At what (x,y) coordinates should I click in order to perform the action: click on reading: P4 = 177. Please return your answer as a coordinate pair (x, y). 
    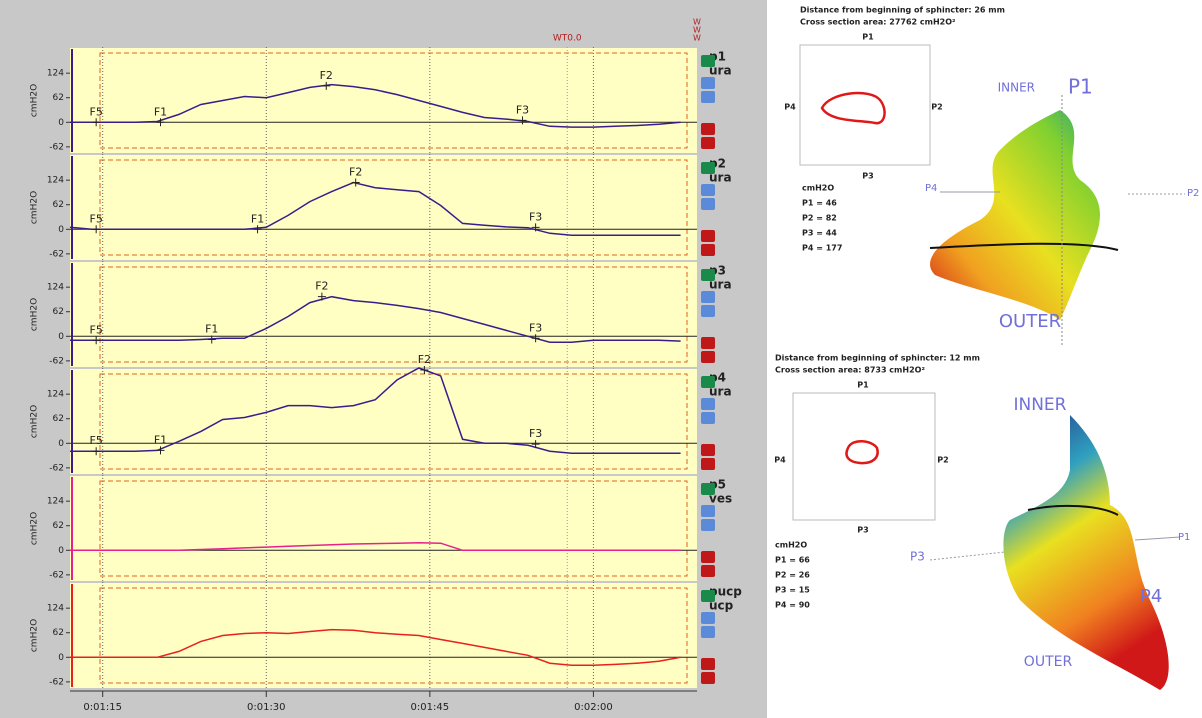
    Looking at the image, I should click on (822, 248).